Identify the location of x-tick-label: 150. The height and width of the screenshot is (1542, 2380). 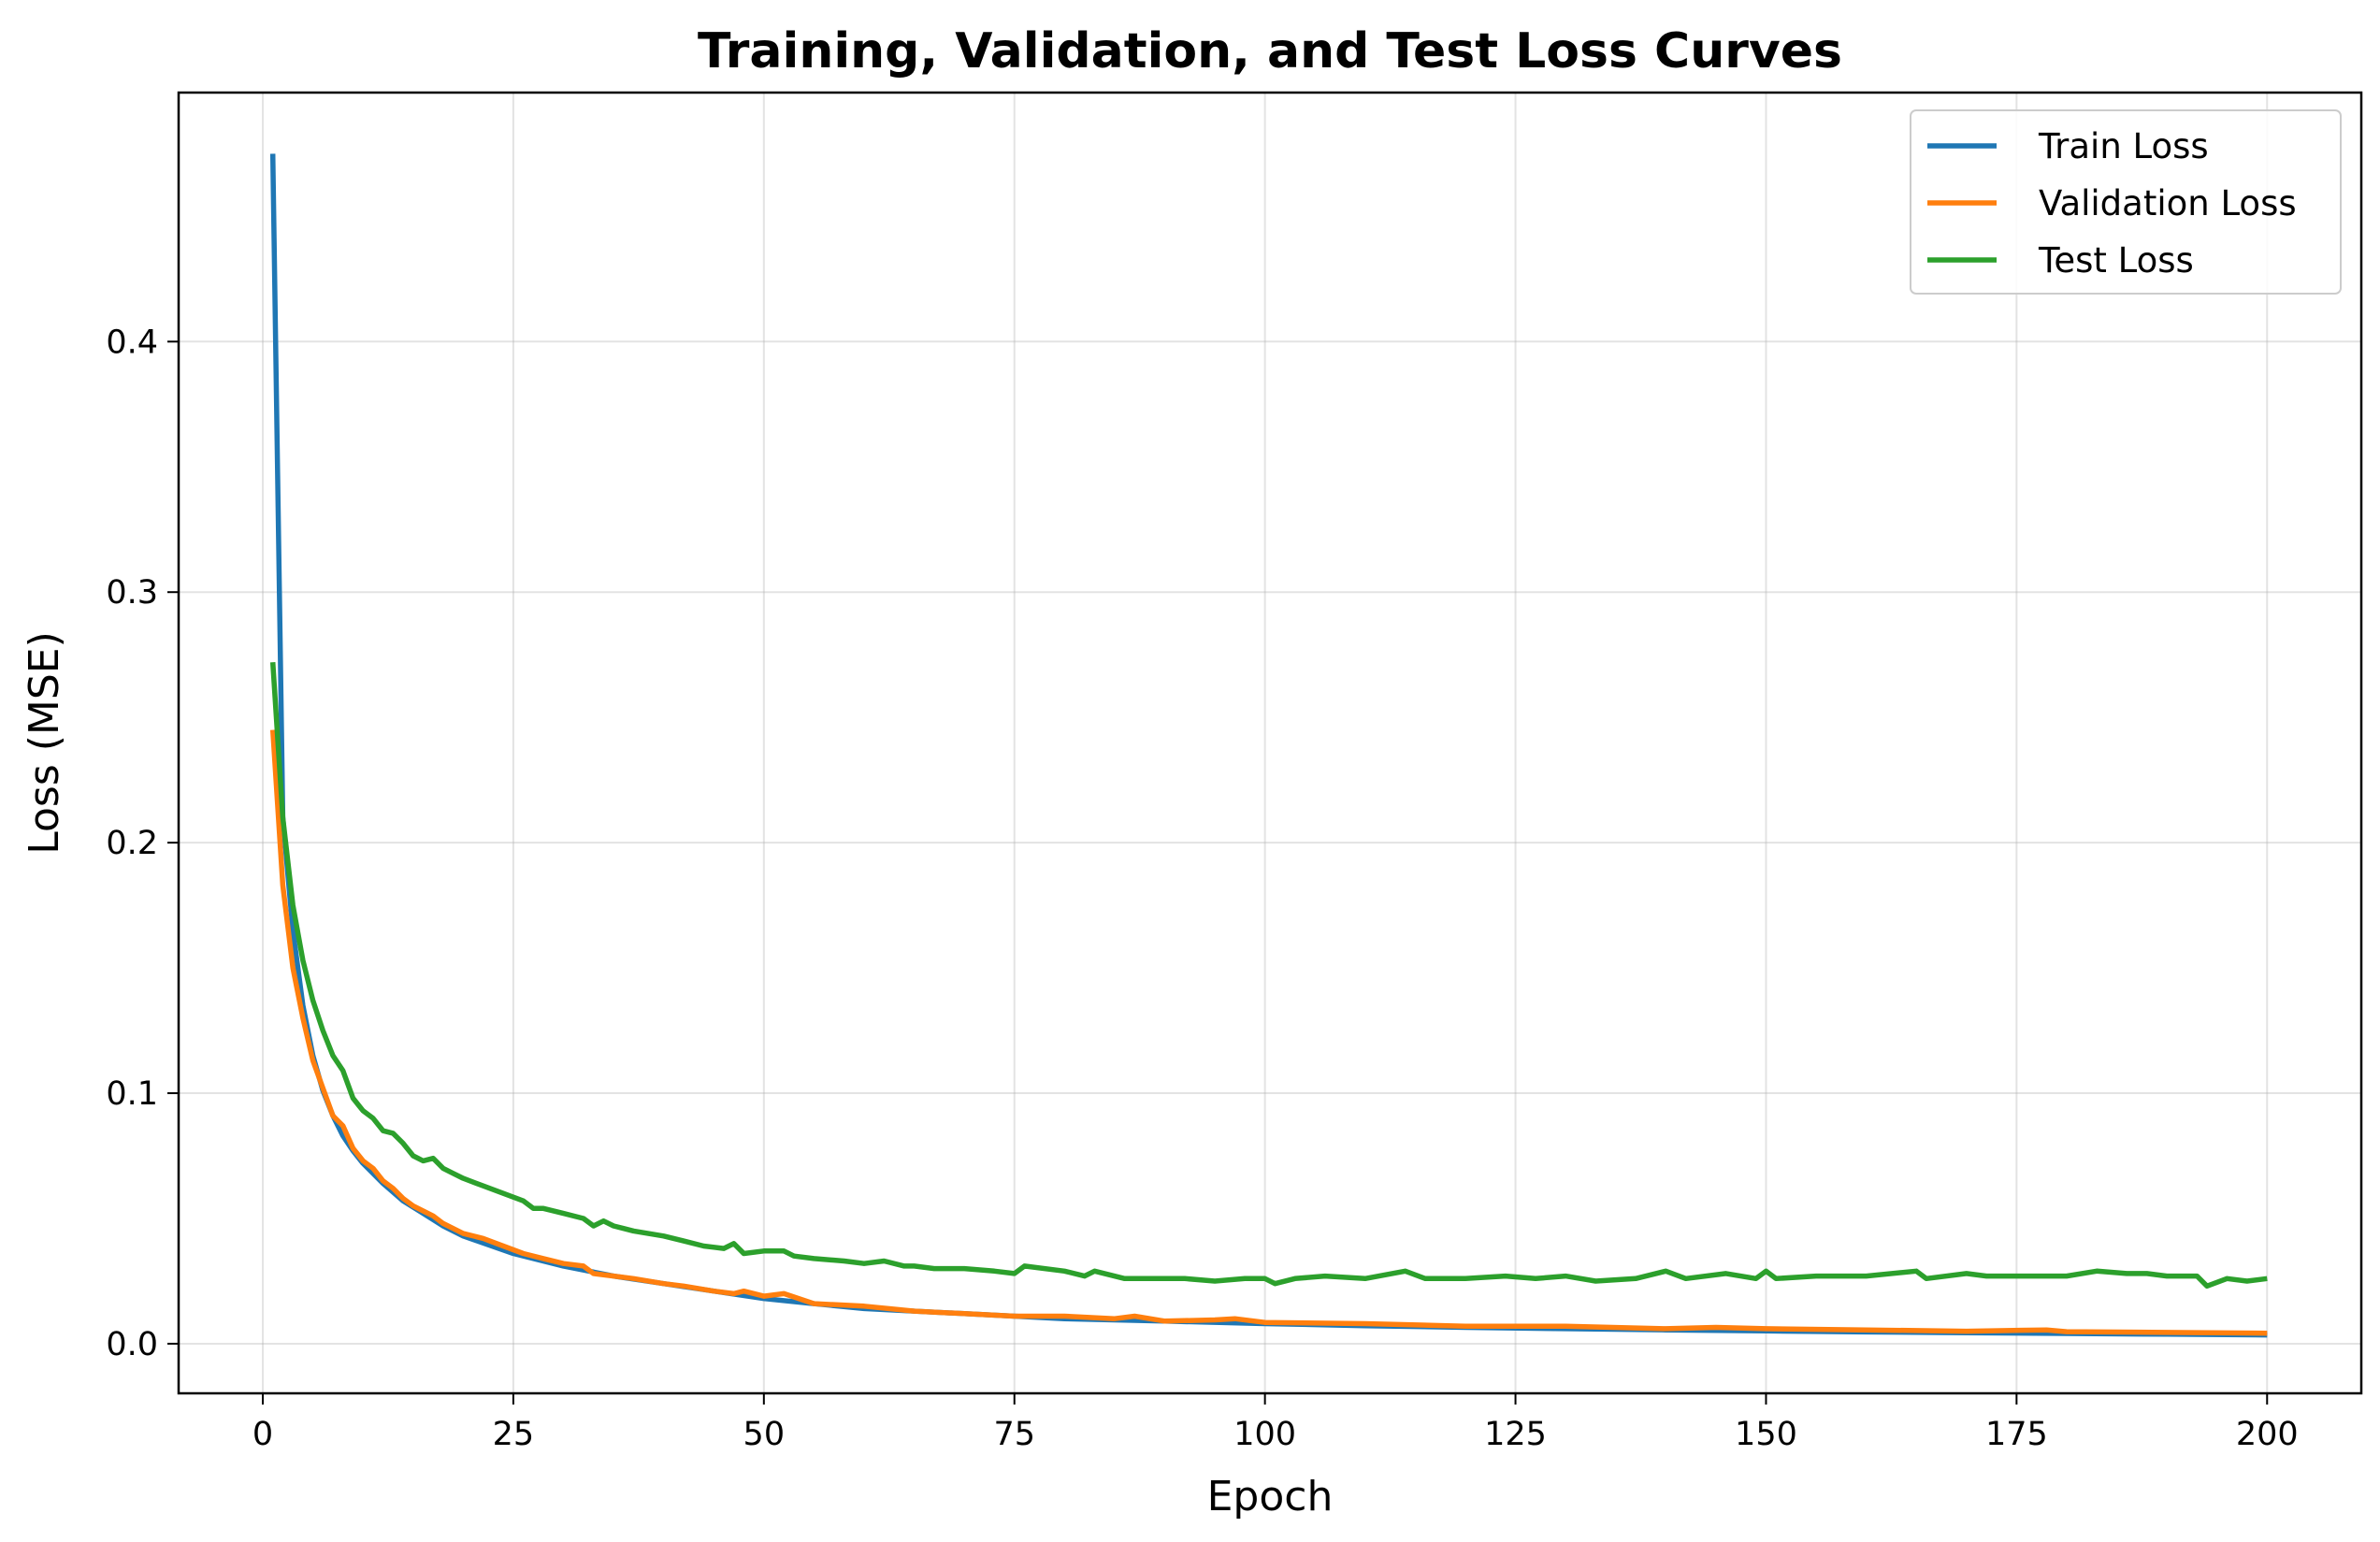
(1766, 1434).